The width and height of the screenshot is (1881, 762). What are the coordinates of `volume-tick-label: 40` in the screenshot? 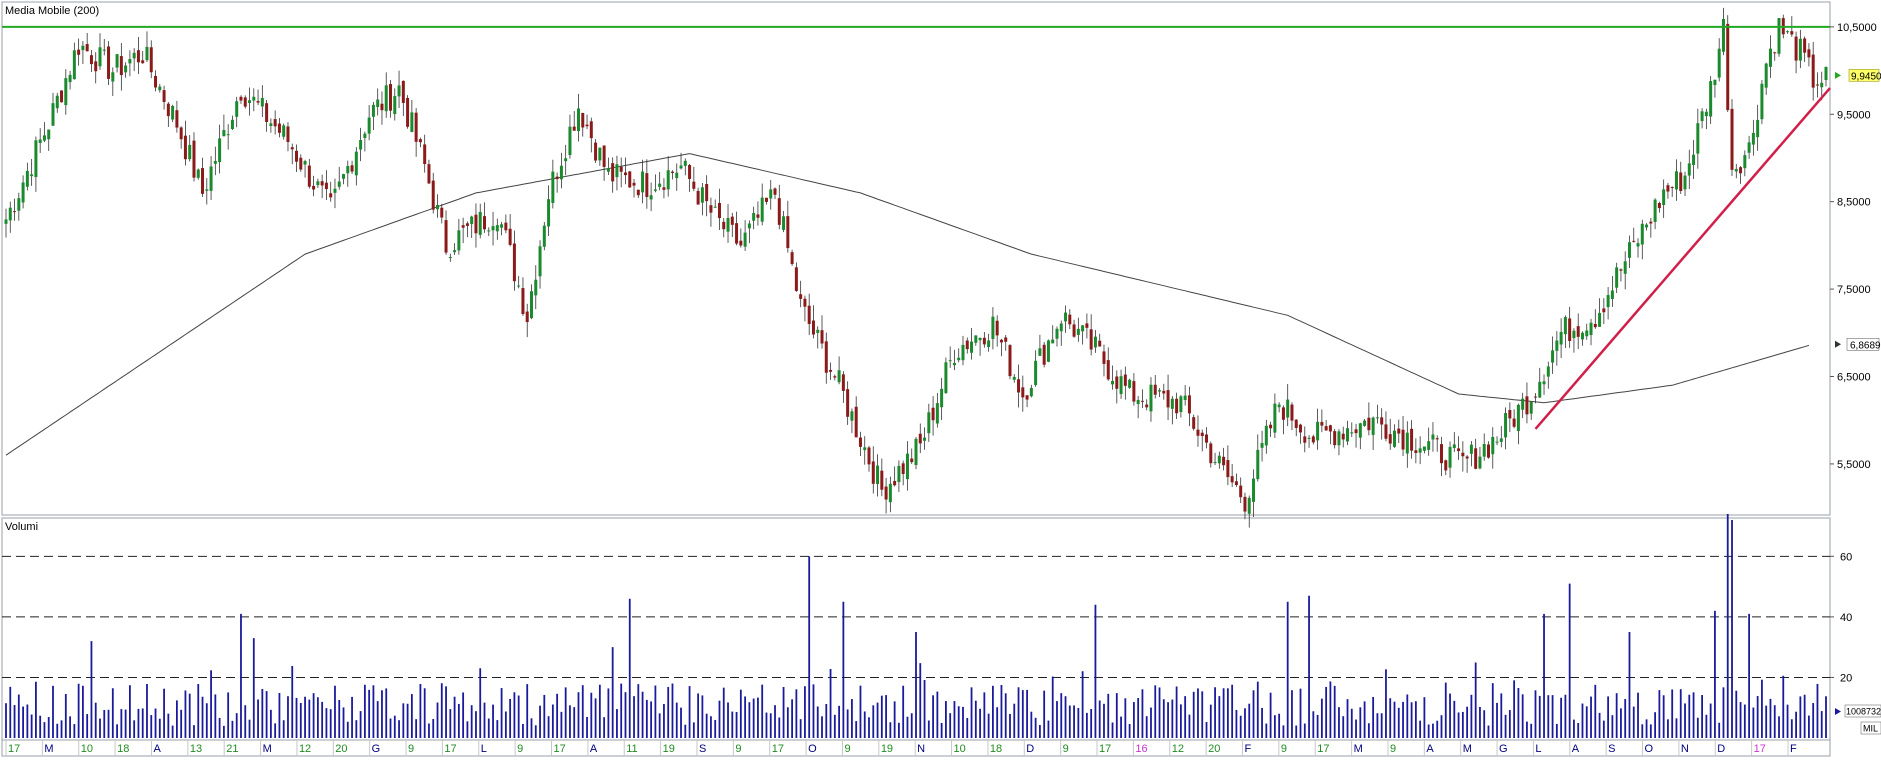 It's located at (1846, 618).